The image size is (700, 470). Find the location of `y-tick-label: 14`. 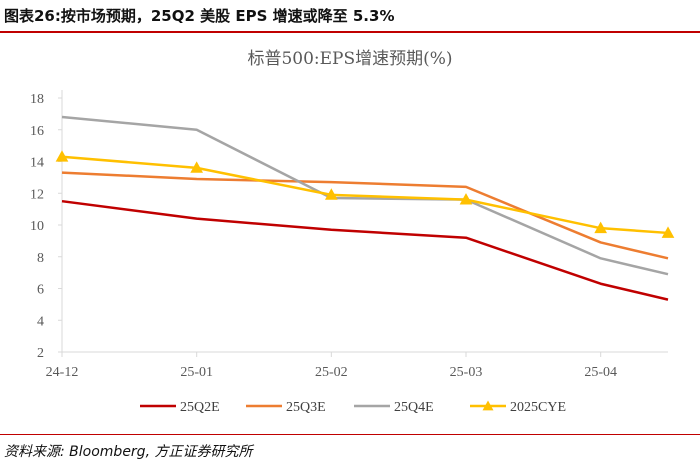

y-tick-label: 14 is located at coordinates (37, 163).